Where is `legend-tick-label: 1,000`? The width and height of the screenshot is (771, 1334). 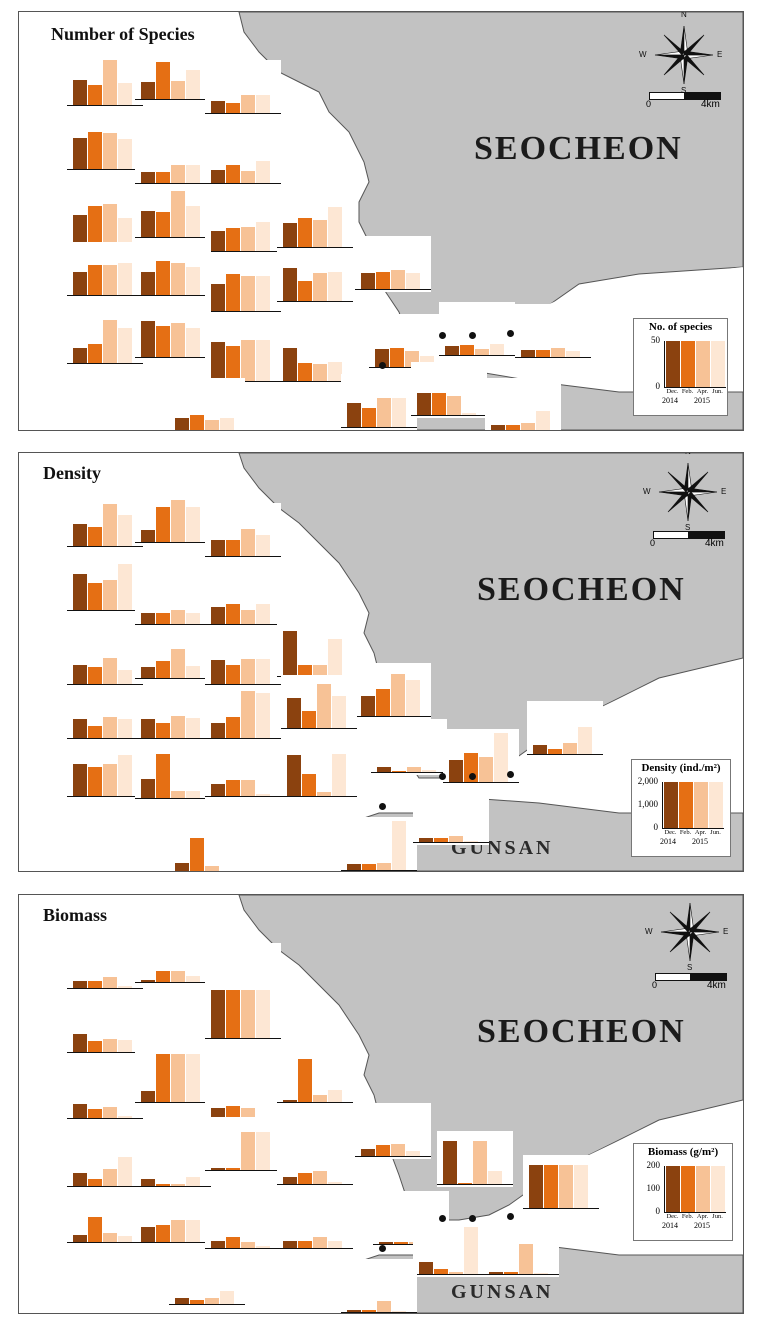 legend-tick-label: 1,000 is located at coordinates (647, 804).